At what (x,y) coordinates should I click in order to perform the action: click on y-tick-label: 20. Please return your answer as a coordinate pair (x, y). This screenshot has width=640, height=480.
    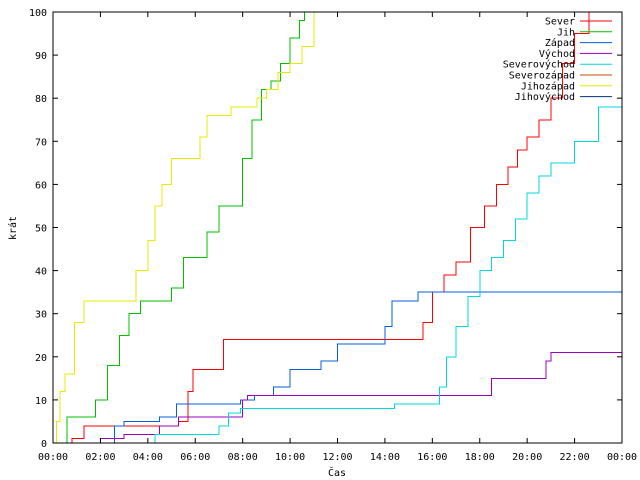
    Looking at the image, I should click on (41, 358).